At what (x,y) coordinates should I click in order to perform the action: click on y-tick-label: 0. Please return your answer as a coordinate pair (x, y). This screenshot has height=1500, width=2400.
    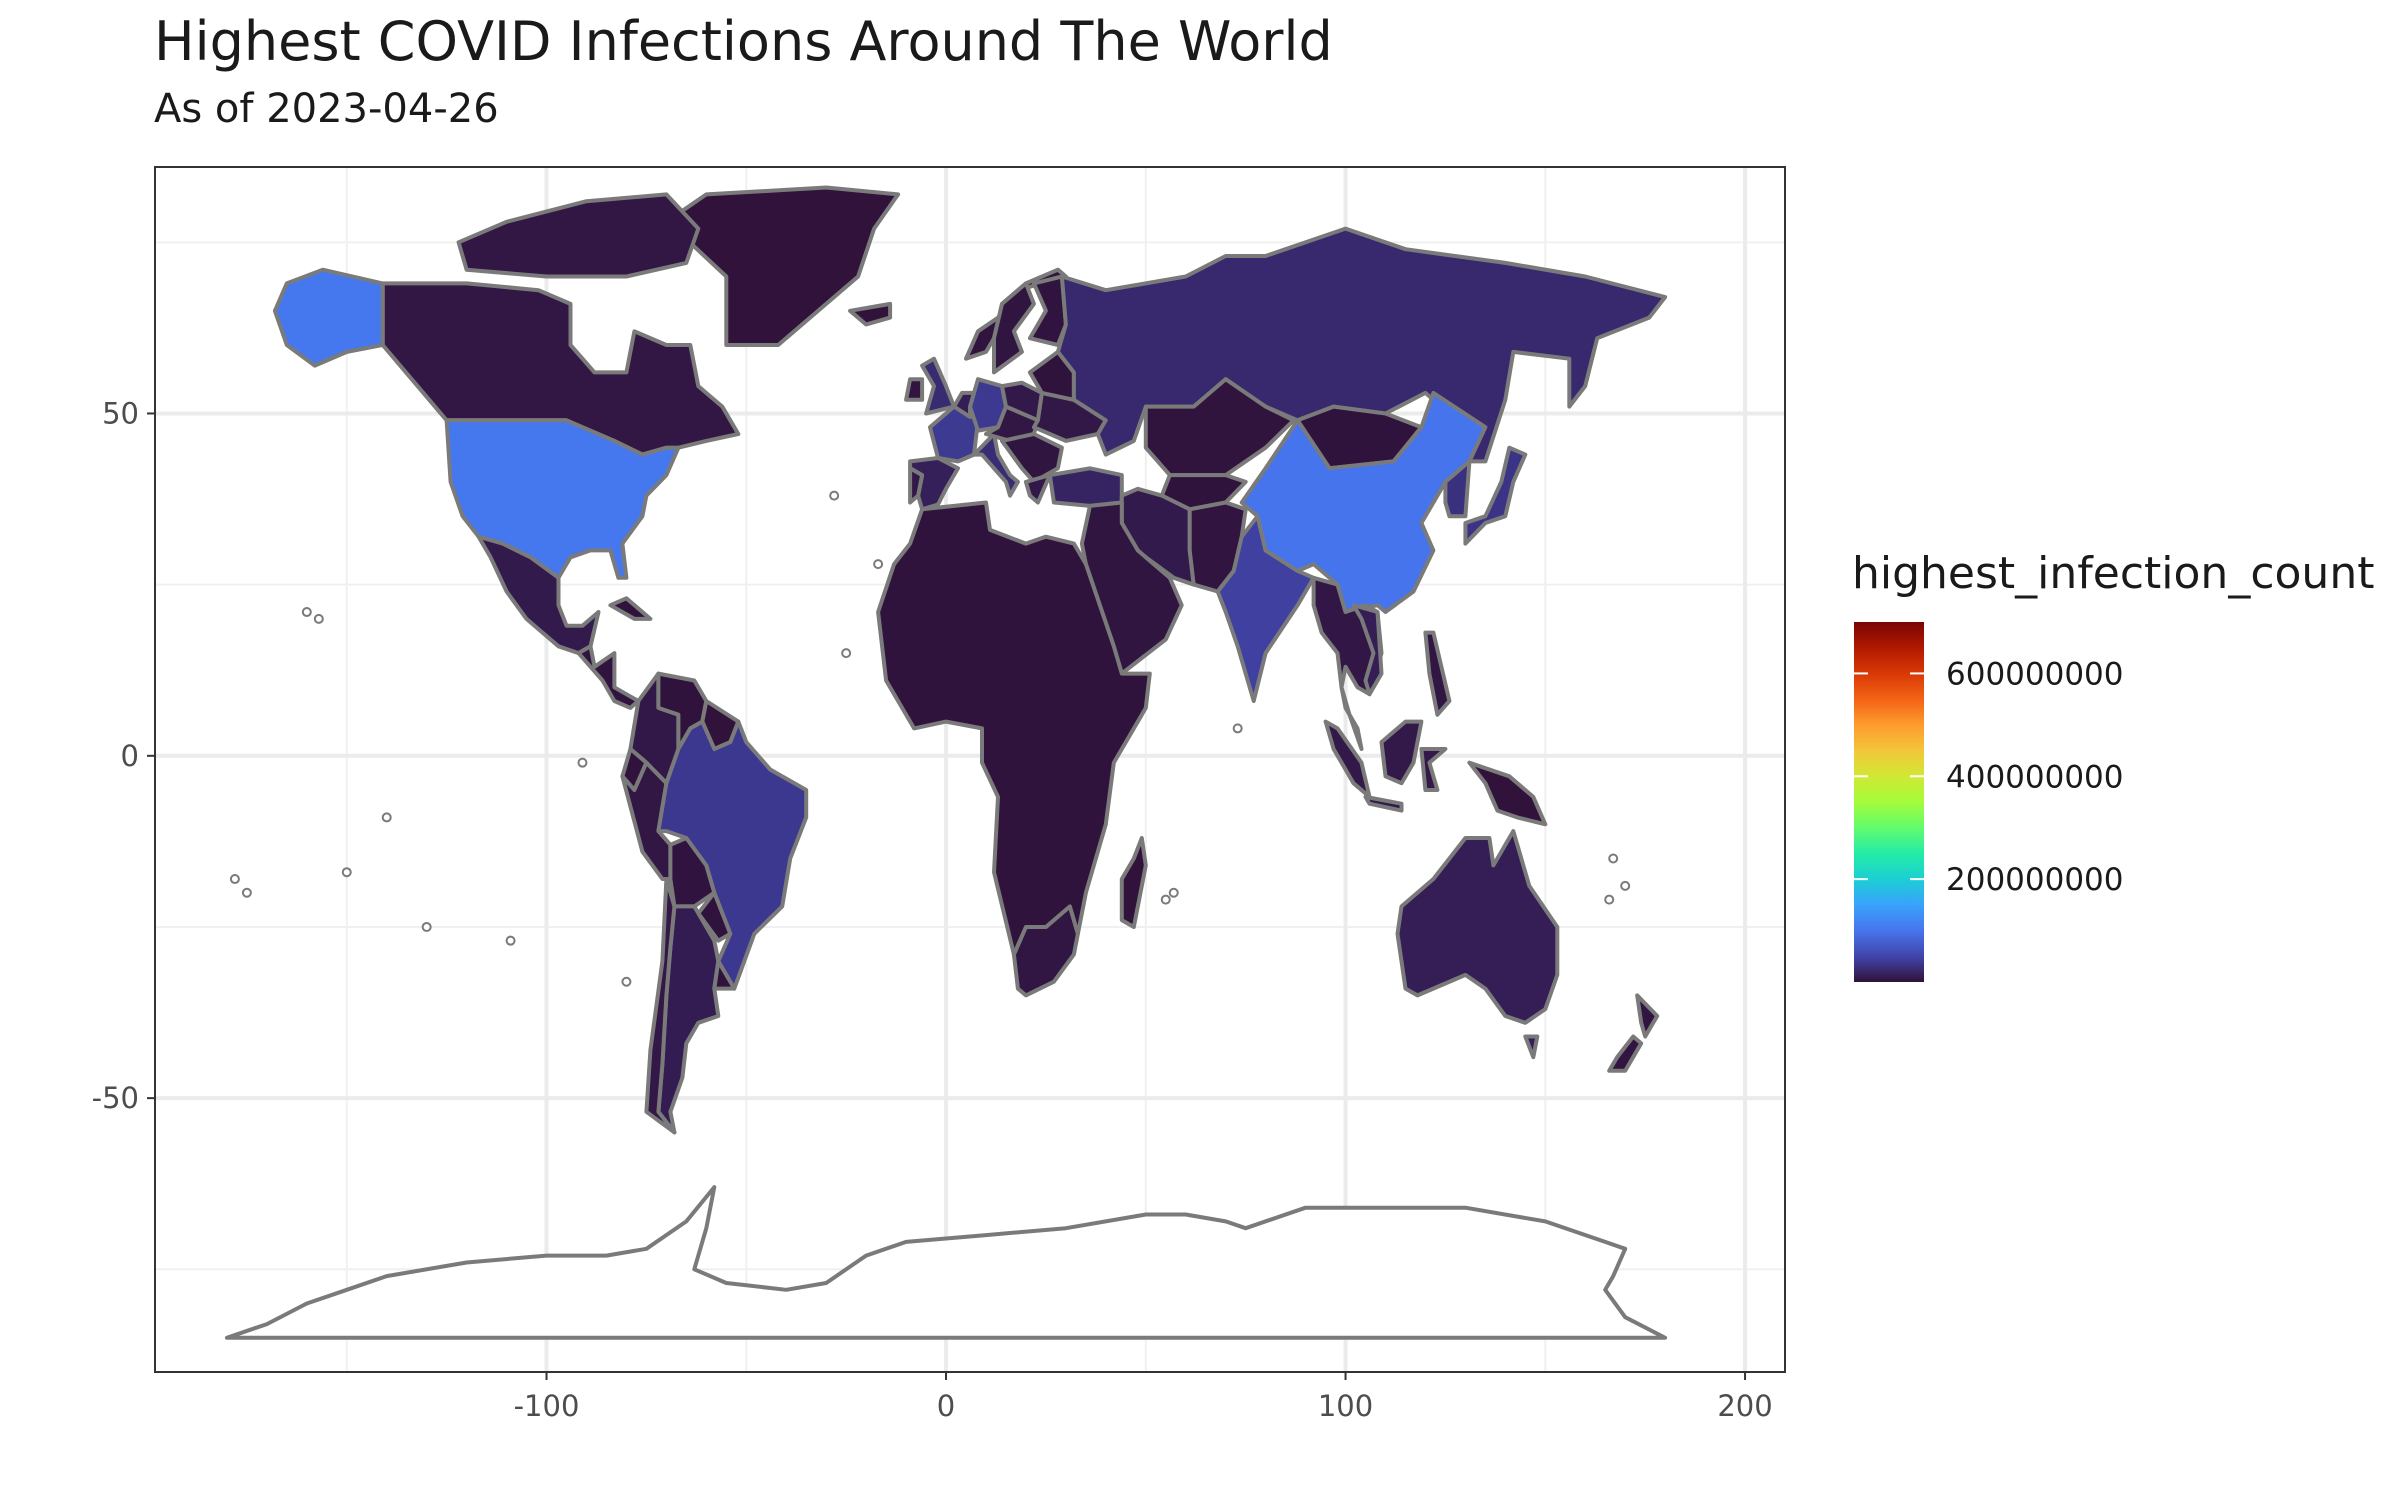
    Looking at the image, I should click on (130, 756).